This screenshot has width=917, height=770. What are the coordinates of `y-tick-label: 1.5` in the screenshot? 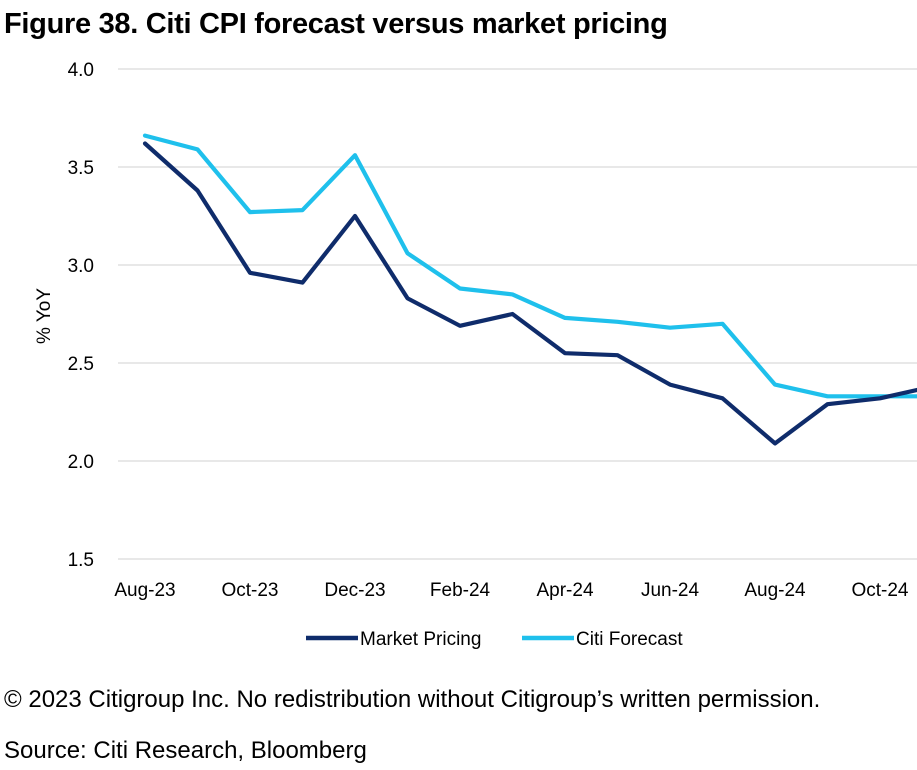 It's located at (81, 560).